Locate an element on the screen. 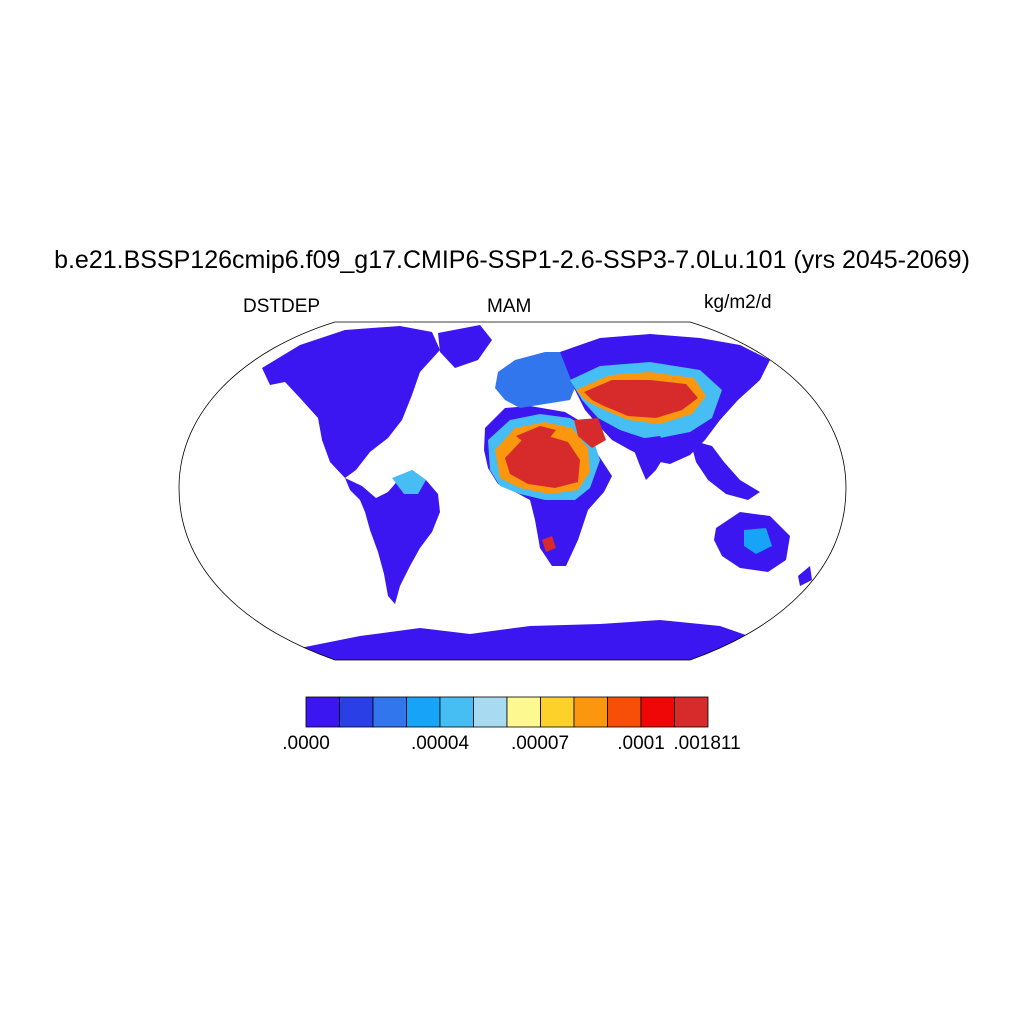 The image size is (1024, 1024). colorbar-tick-label: .0001 is located at coordinates (641, 743).